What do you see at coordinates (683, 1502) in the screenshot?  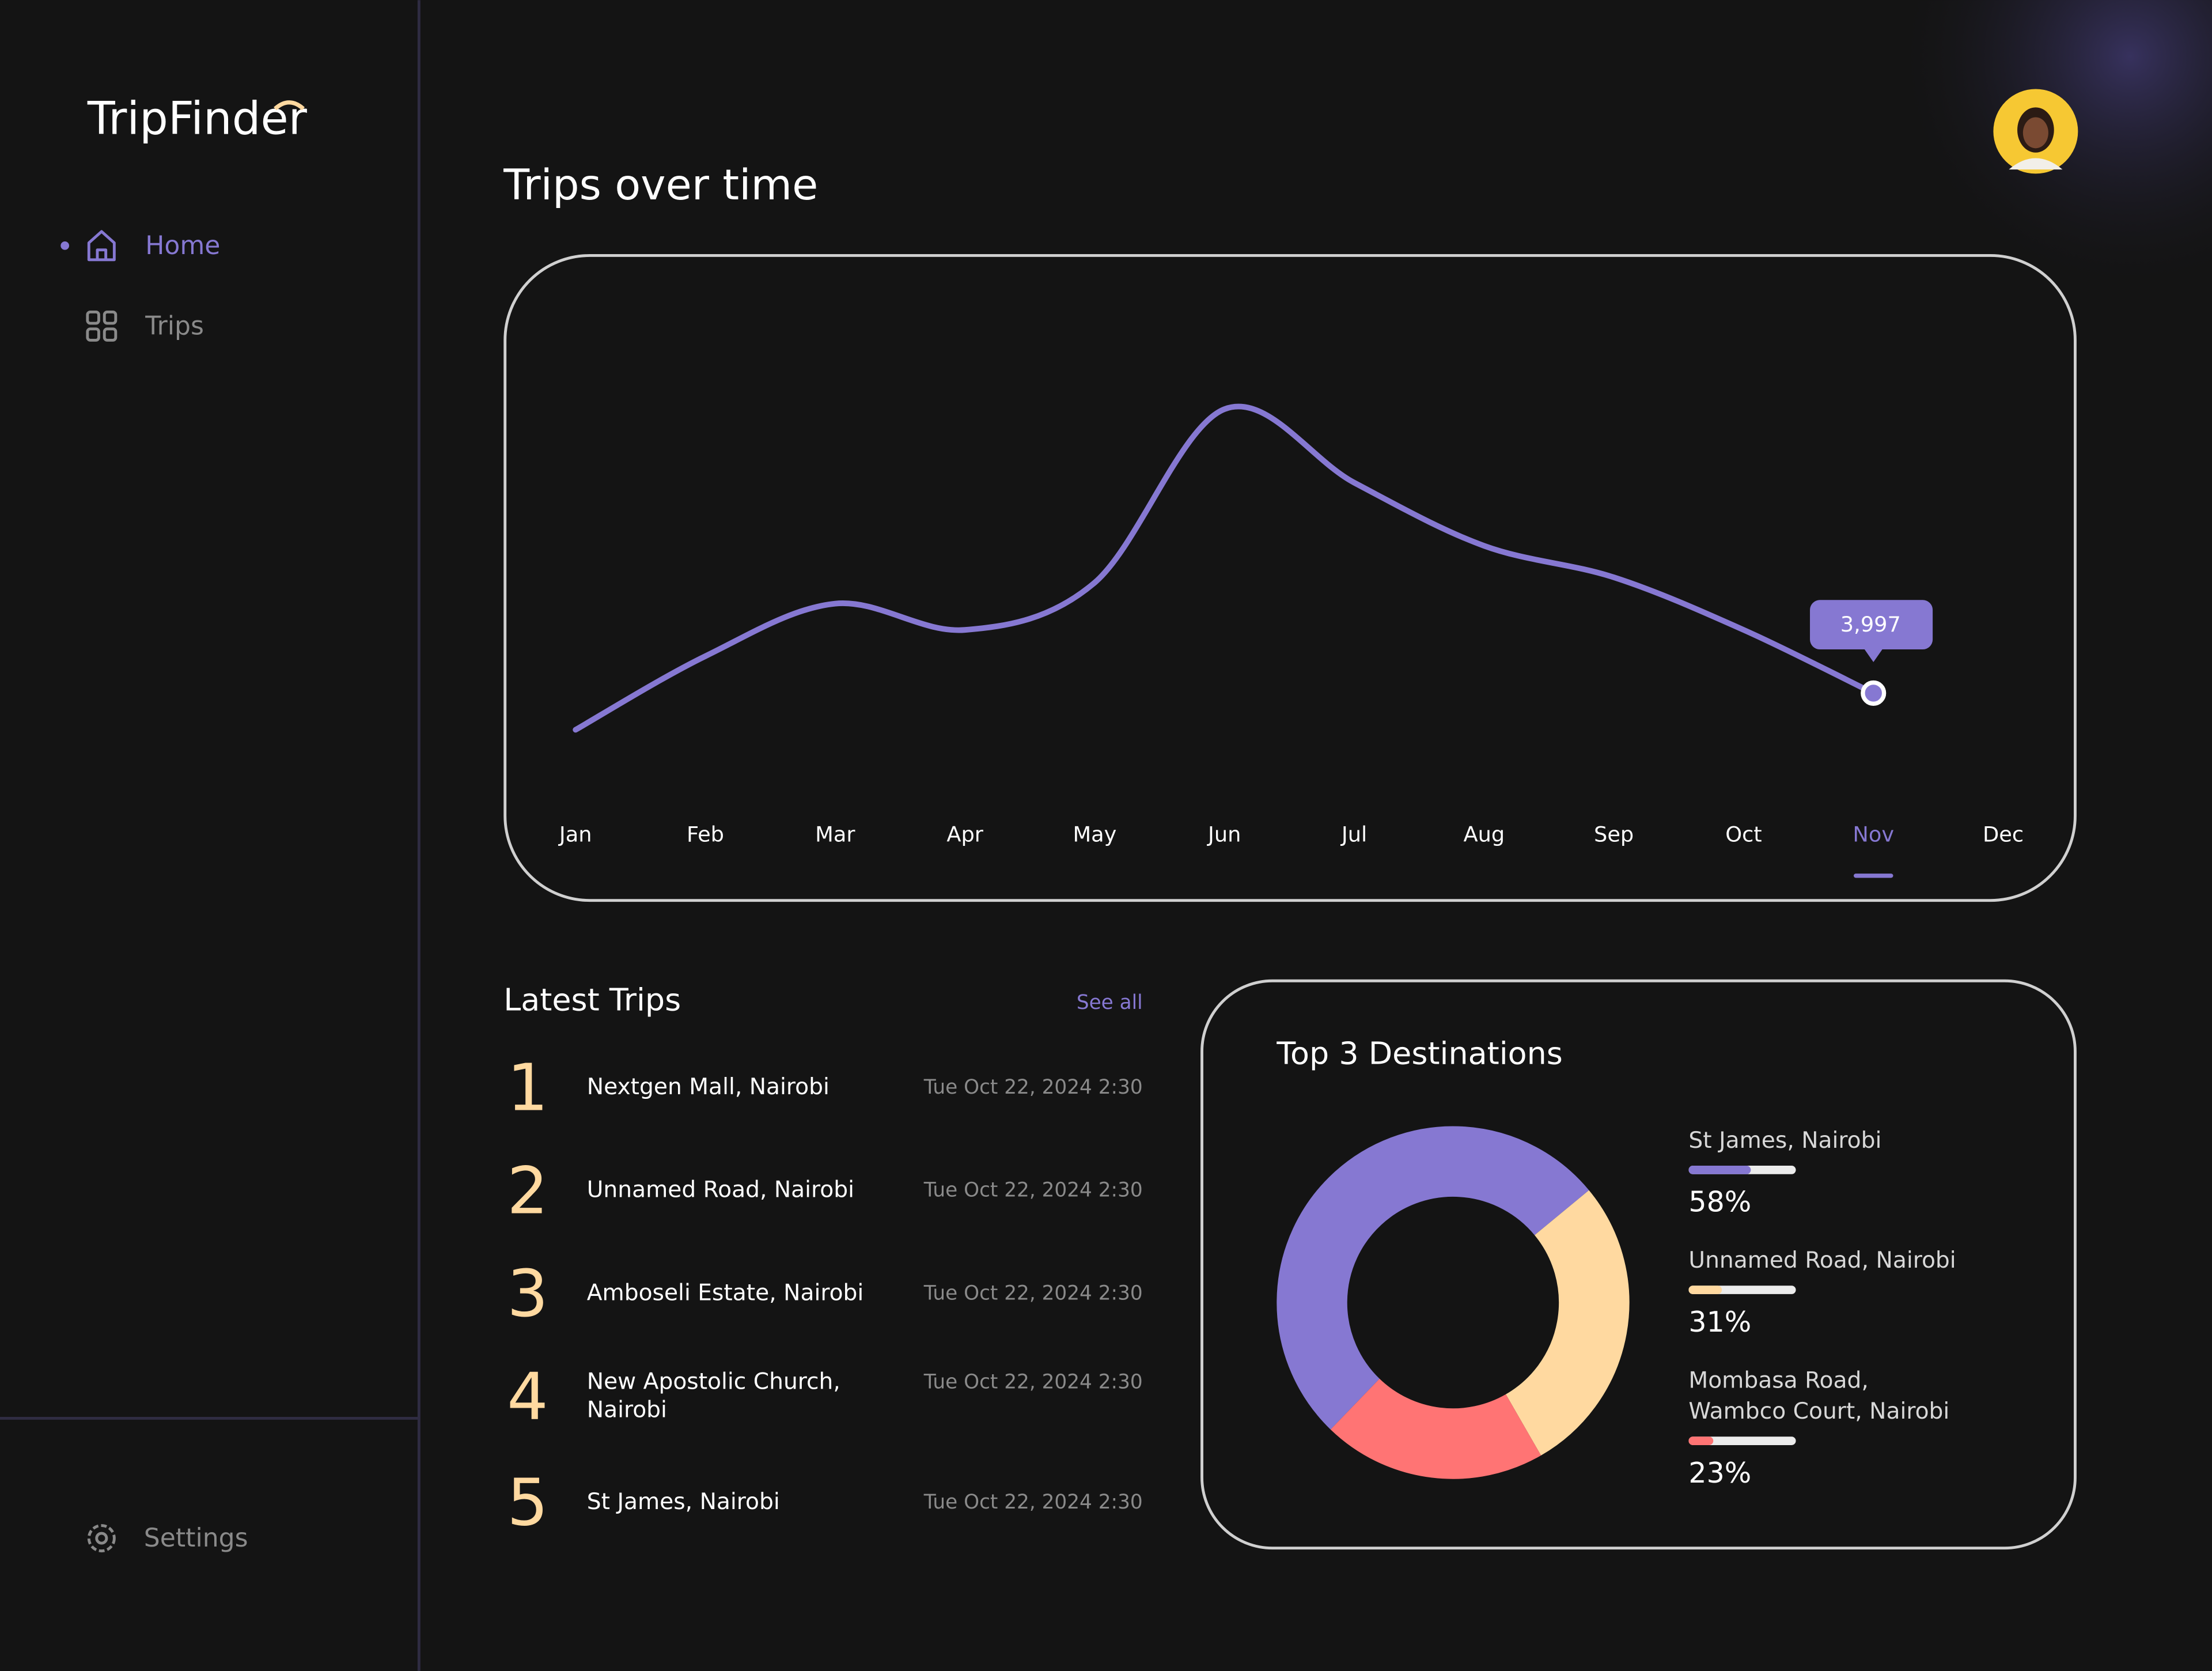 I see `trip-place: St James, Nairobi` at bounding box center [683, 1502].